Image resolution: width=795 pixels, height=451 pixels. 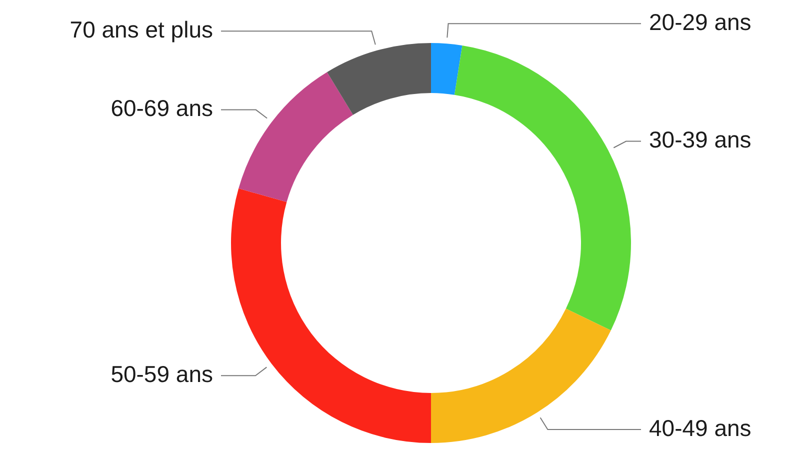 What do you see at coordinates (700, 139) in the screenshot?
I see `slice-label: 30-39 ans` at bounding box center [700, 139].